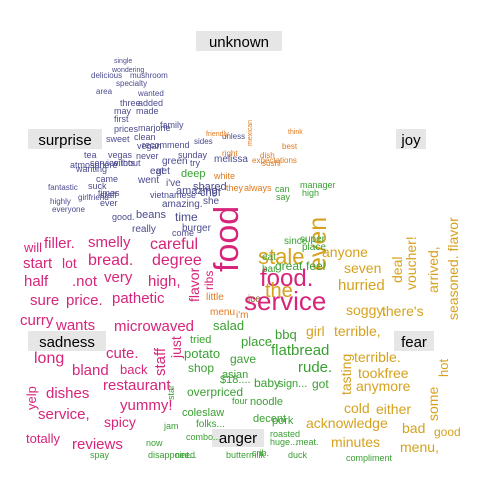  What do you see at coordinates (85, 281) in the screenshot?
I see `word-16: .not` at bounding box center [85, 281].